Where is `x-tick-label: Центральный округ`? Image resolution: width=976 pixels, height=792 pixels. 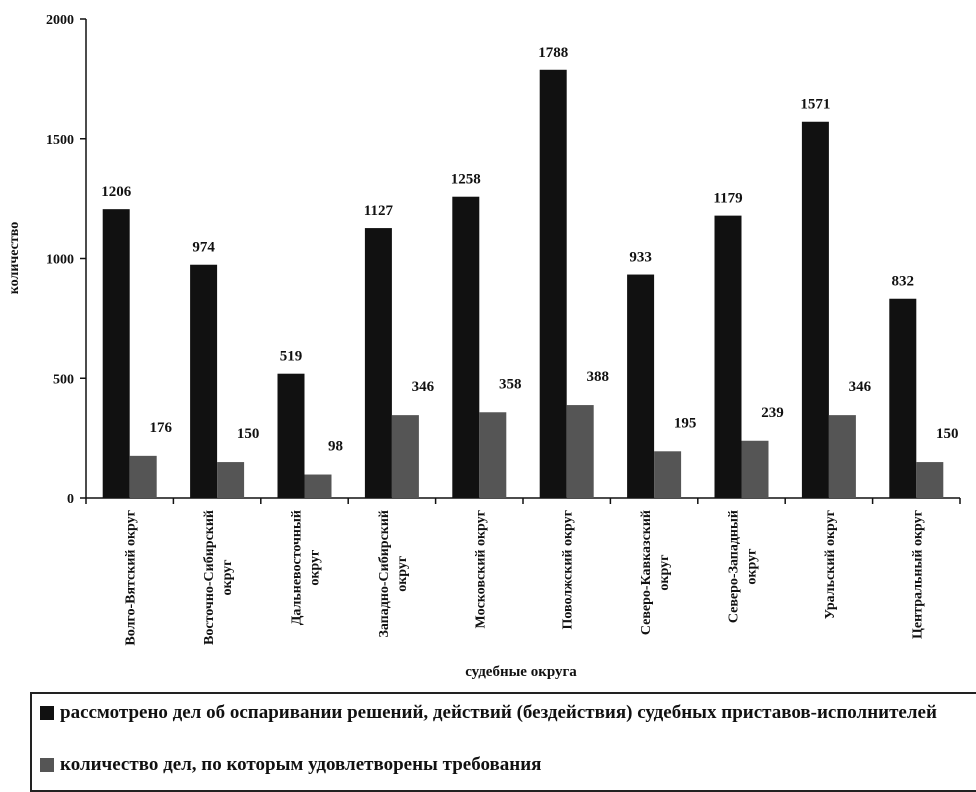 x-tick-label: Центральный округ is located at coordinates (917, 574).